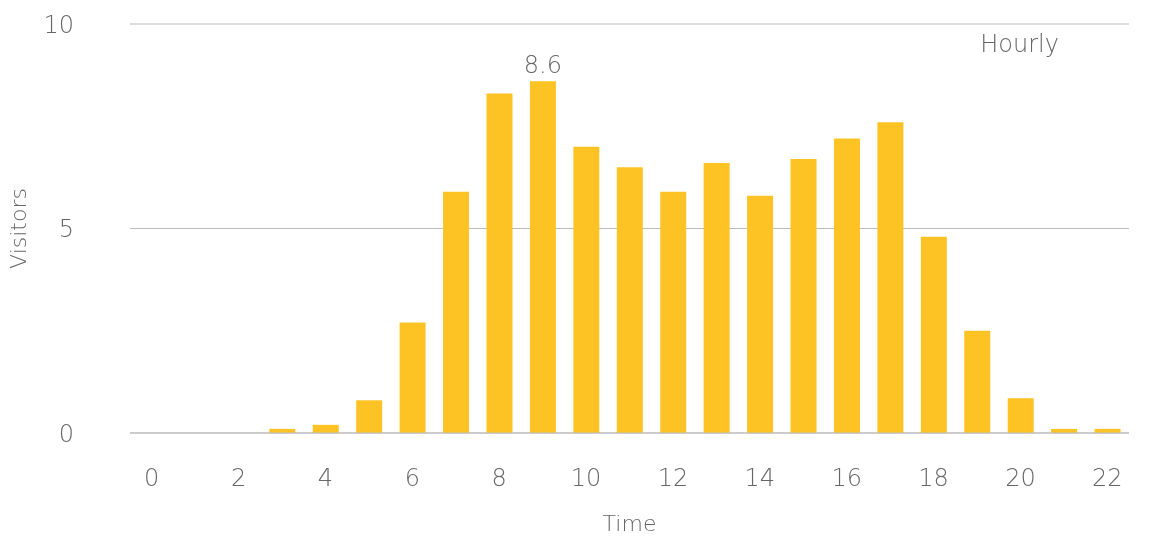 The image size is (1157, 551). What do you see at coordinates (673, 478) in the screenshot?
I see `x-tick-label: 12` at bounding box center [673, 478].